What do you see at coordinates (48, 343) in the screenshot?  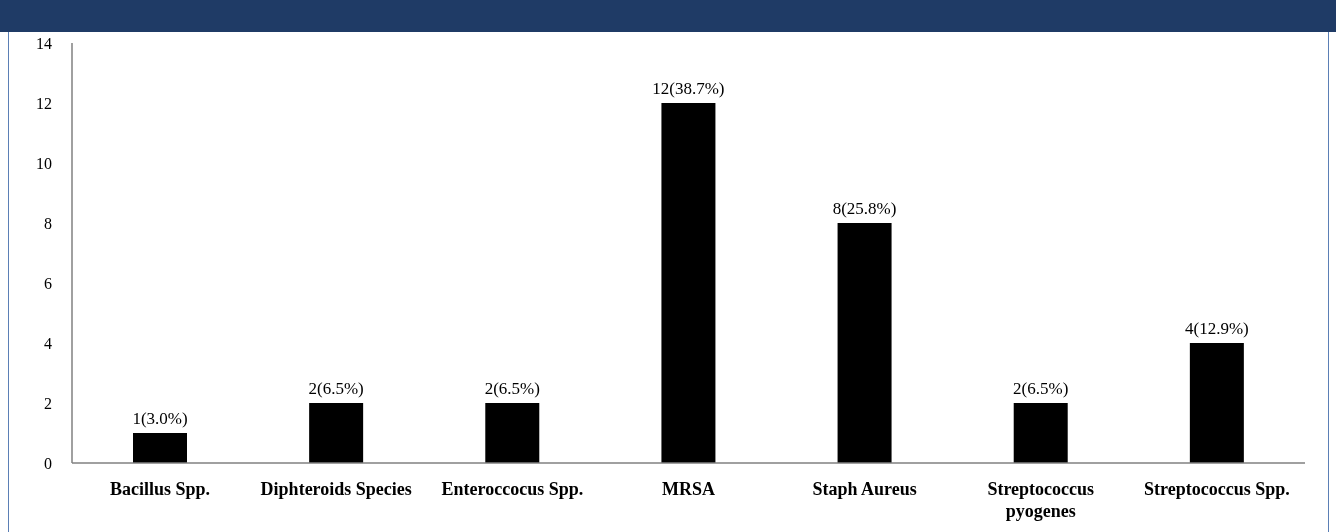 I see `y-tick-label: 4` at bounding box center [48, 343].